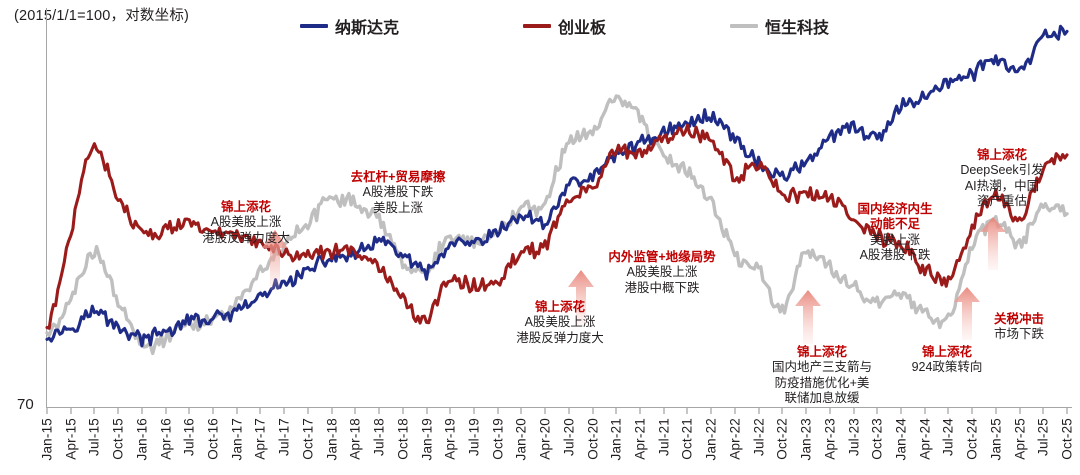  What do you see at coordinates (275, 260) in the screenshot?
I see `arrow-up-2017` at bounding box center [275, 260].